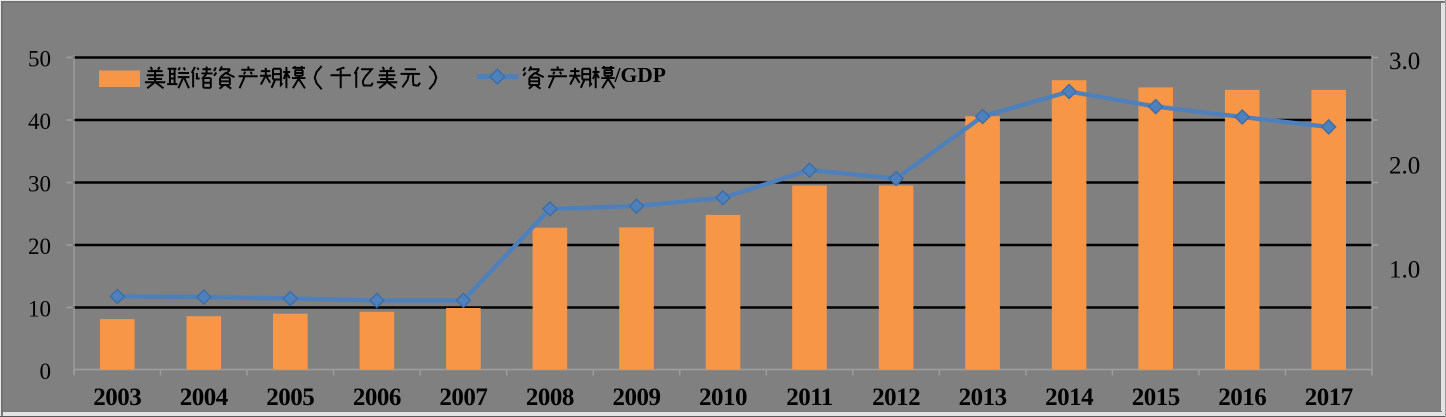 This screenshot has height=417, width=1446. What do you see at coordinates (1404, 61) in the screenshot?
I see `svg-text: 3.0` at bounding box center [1404, 61].